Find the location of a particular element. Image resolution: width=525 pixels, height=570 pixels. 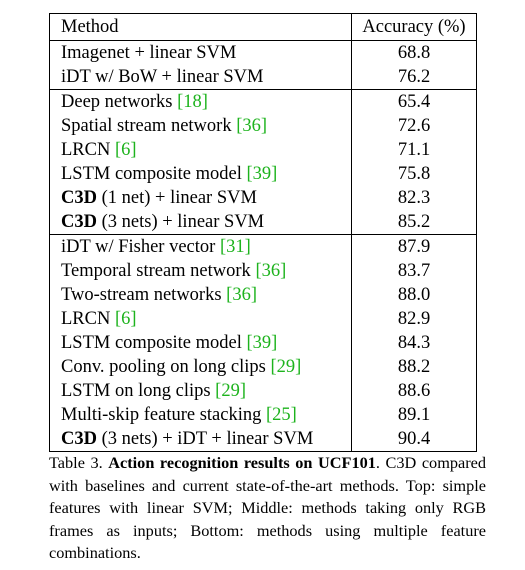

table-row: iDT w/ BoW + linear SVM 76.2 is located at coordinates (263, 77).